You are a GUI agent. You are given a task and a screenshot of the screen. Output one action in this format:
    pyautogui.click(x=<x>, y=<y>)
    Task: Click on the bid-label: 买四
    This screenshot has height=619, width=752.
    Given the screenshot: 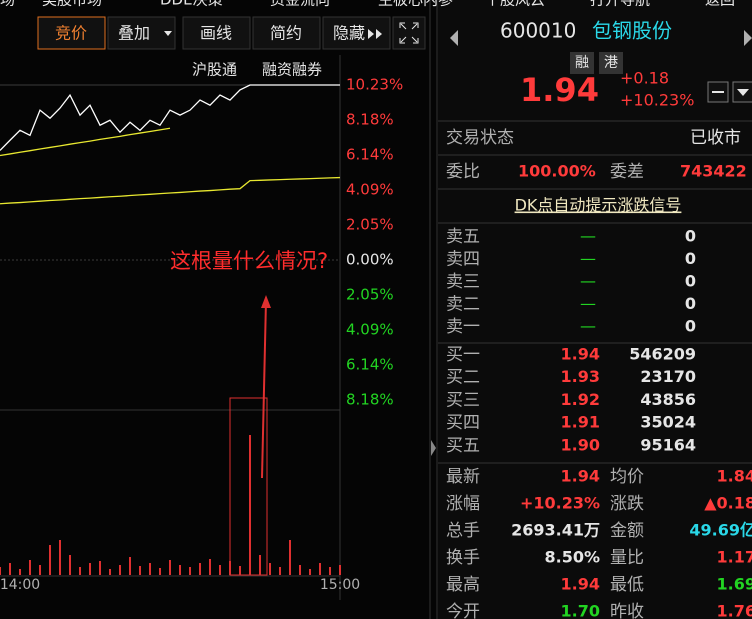 What is the action you would take?
    pyautogui.click(x=463, y=423)
    